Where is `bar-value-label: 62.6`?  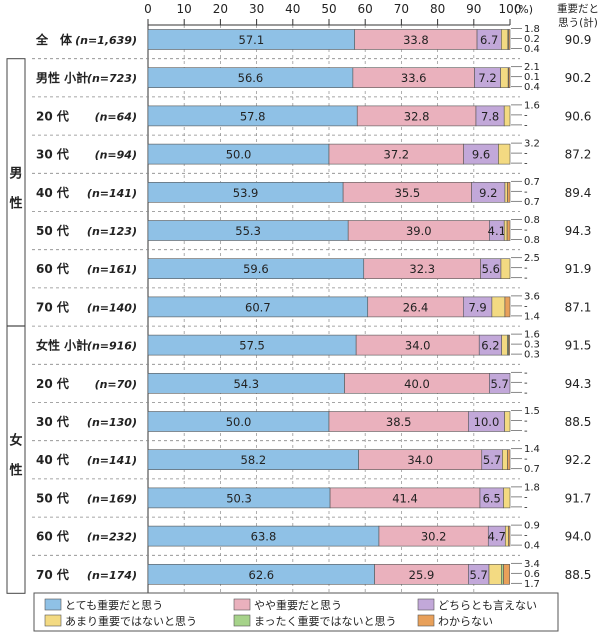
bar-value-label: 62.6 is located at coordinates (262, 575).